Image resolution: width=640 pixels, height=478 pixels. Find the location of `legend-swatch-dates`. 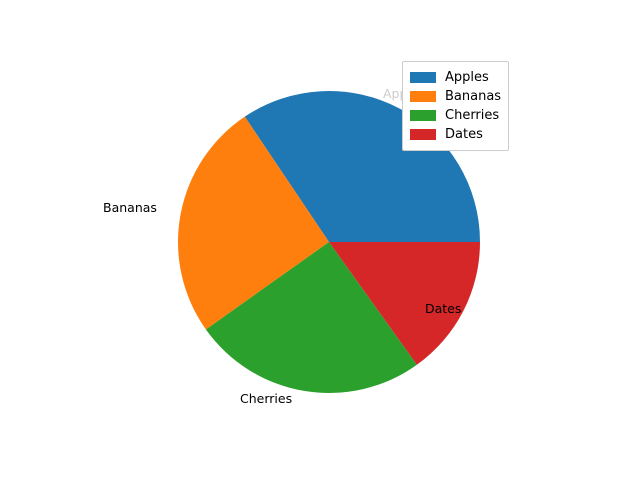

legend-swatch-dates is located at coordinates (423, 134).